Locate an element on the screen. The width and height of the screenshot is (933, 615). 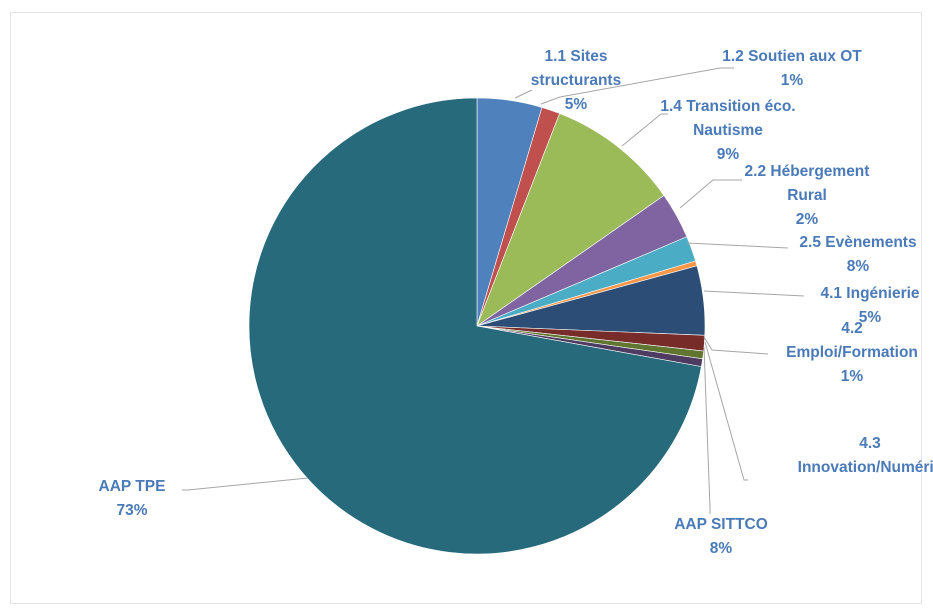
data-label-aap-tpe: AAP TPE 73% is located at coordinates (132, 498).